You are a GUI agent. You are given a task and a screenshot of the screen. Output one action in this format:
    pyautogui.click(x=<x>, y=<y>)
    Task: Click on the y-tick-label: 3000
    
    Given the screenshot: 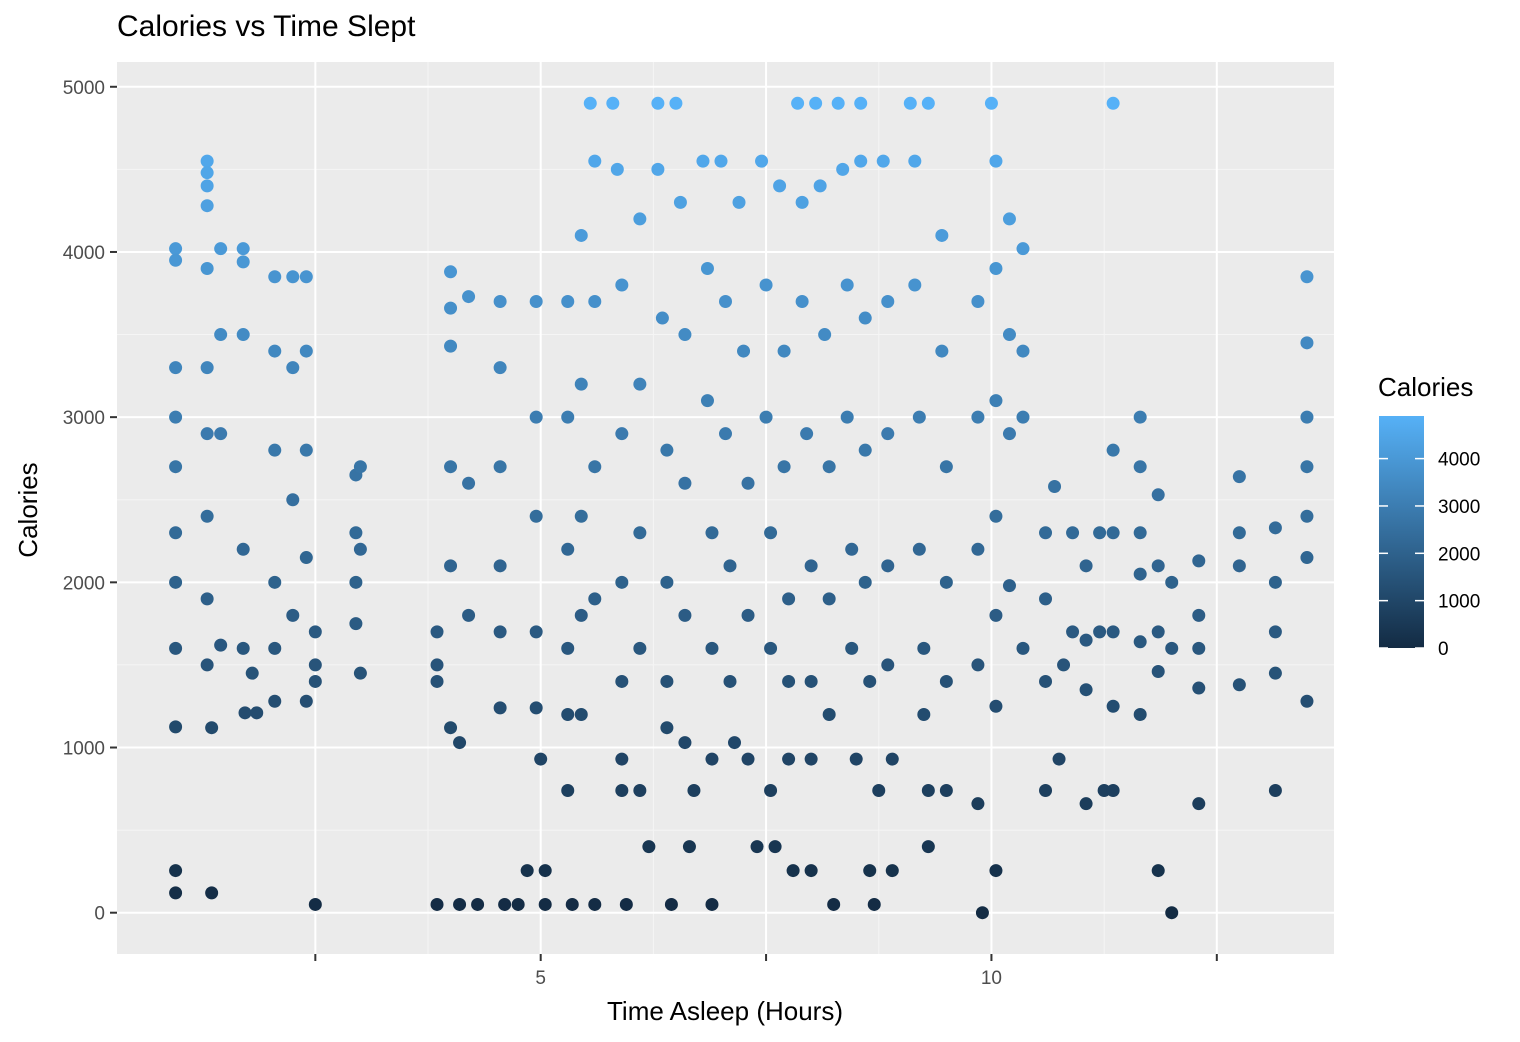 What is the action you would take?
    pyautogui.click(x=84, y=418)
    